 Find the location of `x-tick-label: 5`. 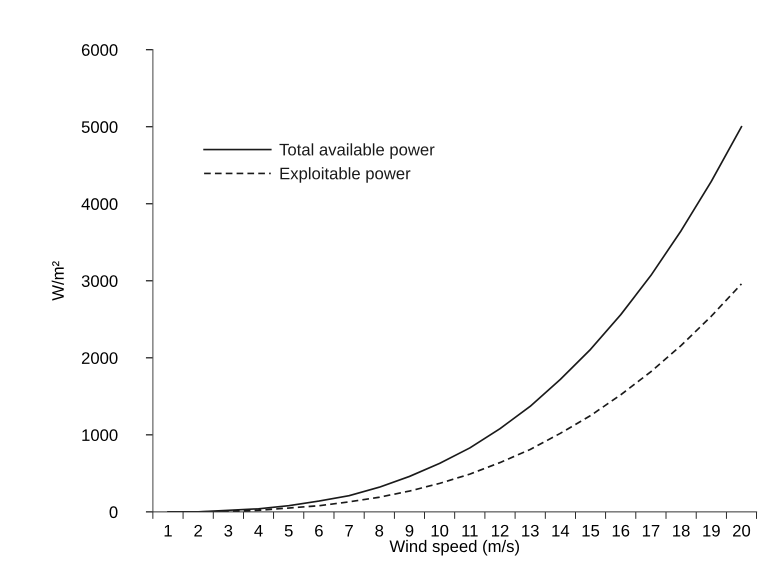

x-tick-label: 5 is located at coordinates (288, 530).